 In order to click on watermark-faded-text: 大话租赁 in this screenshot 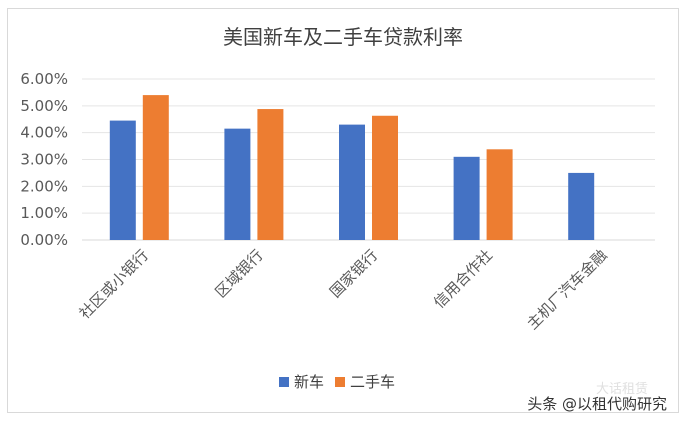, I will do `click(622, 389)`.